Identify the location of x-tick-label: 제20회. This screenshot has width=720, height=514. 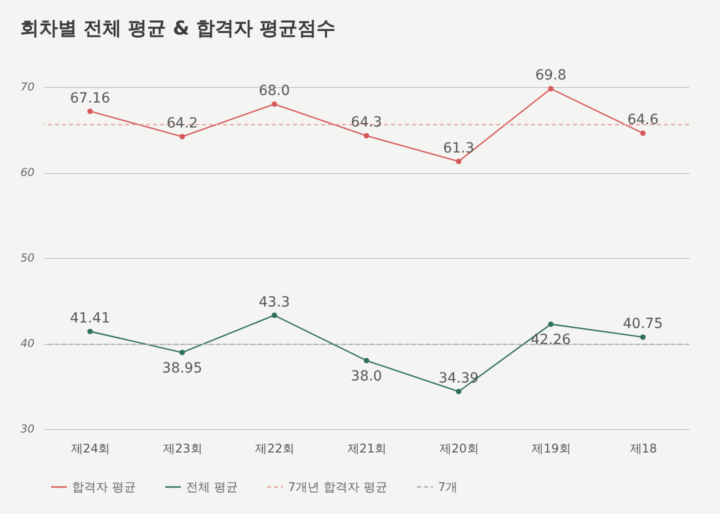
(459, 449).